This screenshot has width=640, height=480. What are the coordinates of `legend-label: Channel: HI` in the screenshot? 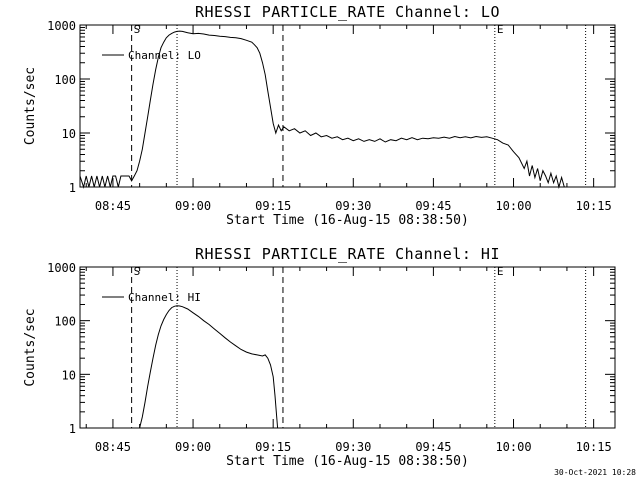 It's located at (164, 297).